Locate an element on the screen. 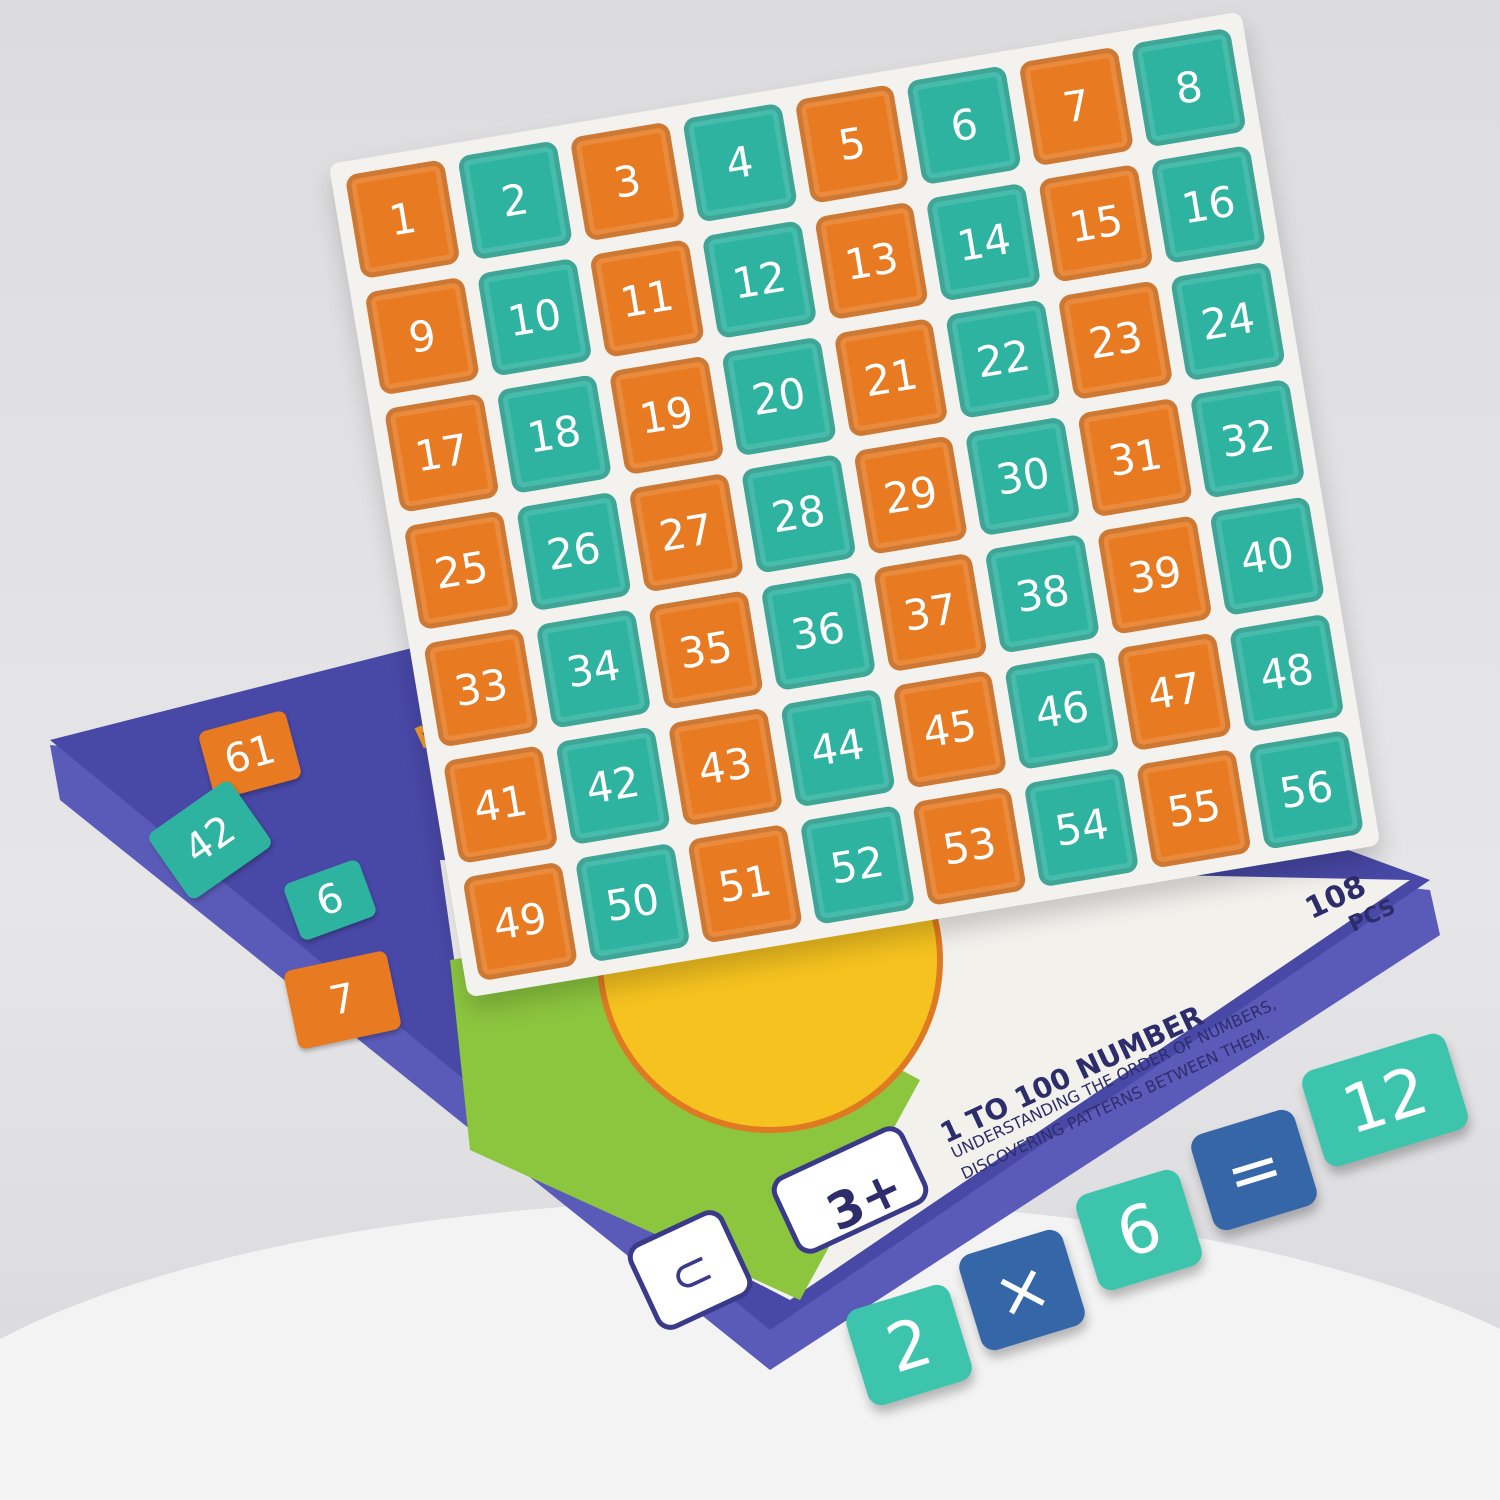 The width and height of the screenshot is (1500, 1500). number-tile: 28 is located at coordinates (798, 514).